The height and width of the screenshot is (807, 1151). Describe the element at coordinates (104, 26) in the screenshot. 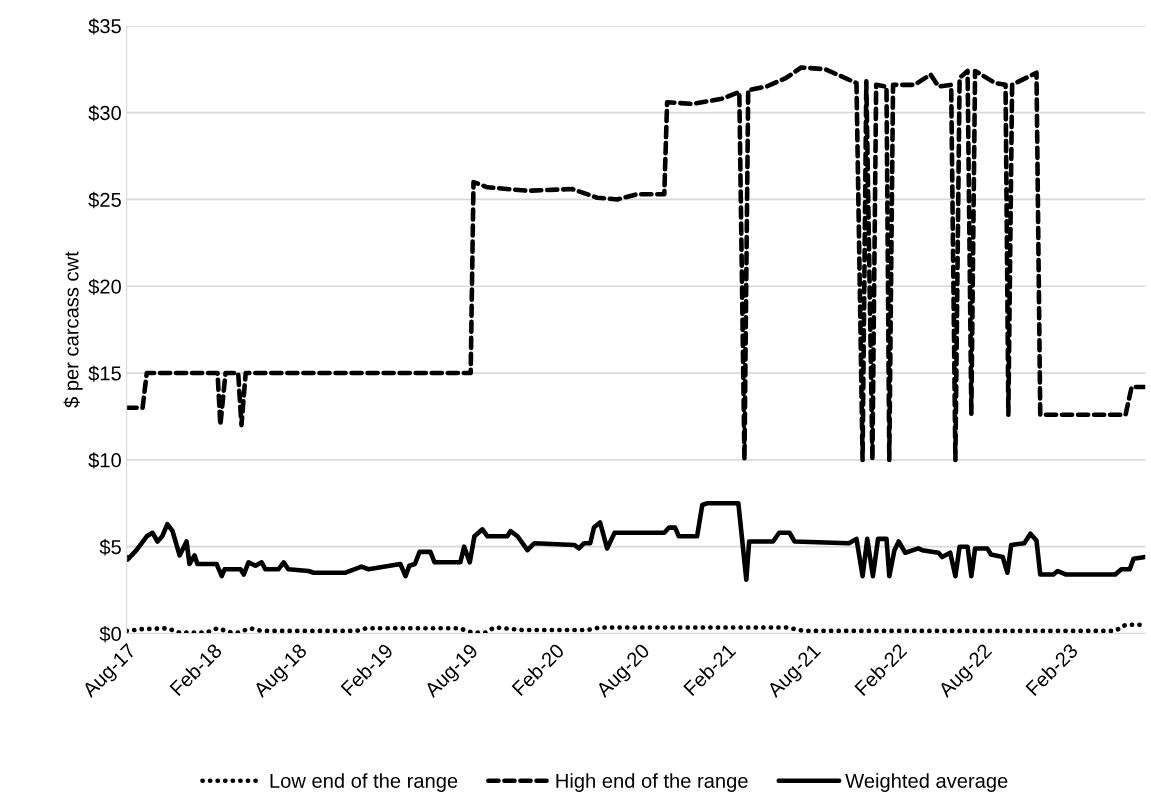

I see `y-tick-label: $35` at that location.